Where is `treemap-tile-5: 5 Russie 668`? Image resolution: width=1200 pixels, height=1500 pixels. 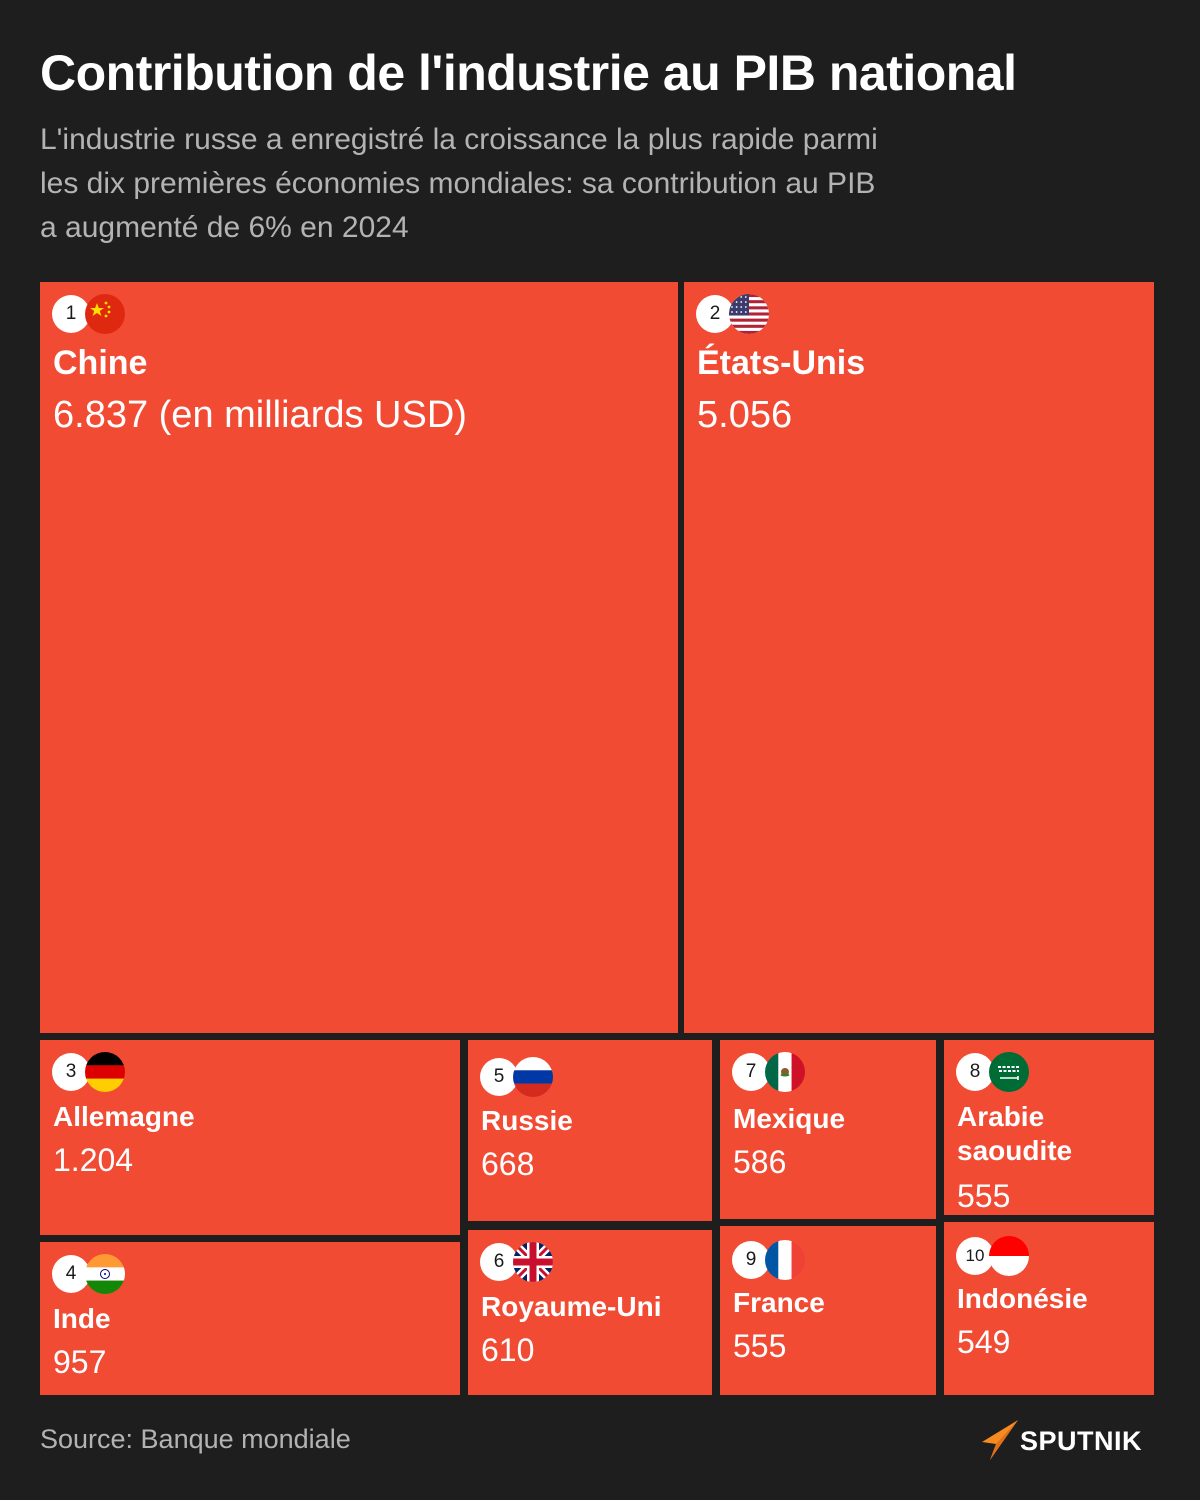 treemap-tile-5: 5 Russie 668 is located at coordinates (590, 1130).